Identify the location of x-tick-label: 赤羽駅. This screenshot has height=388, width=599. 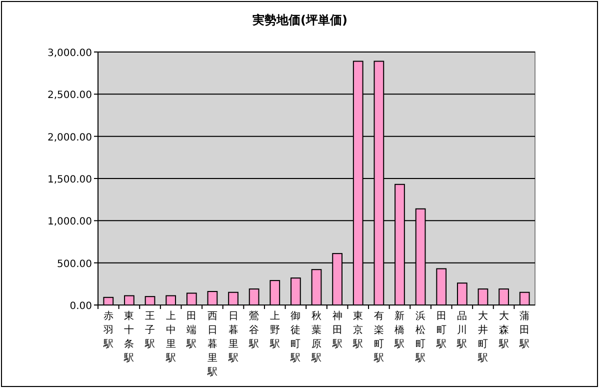
(108, 330).